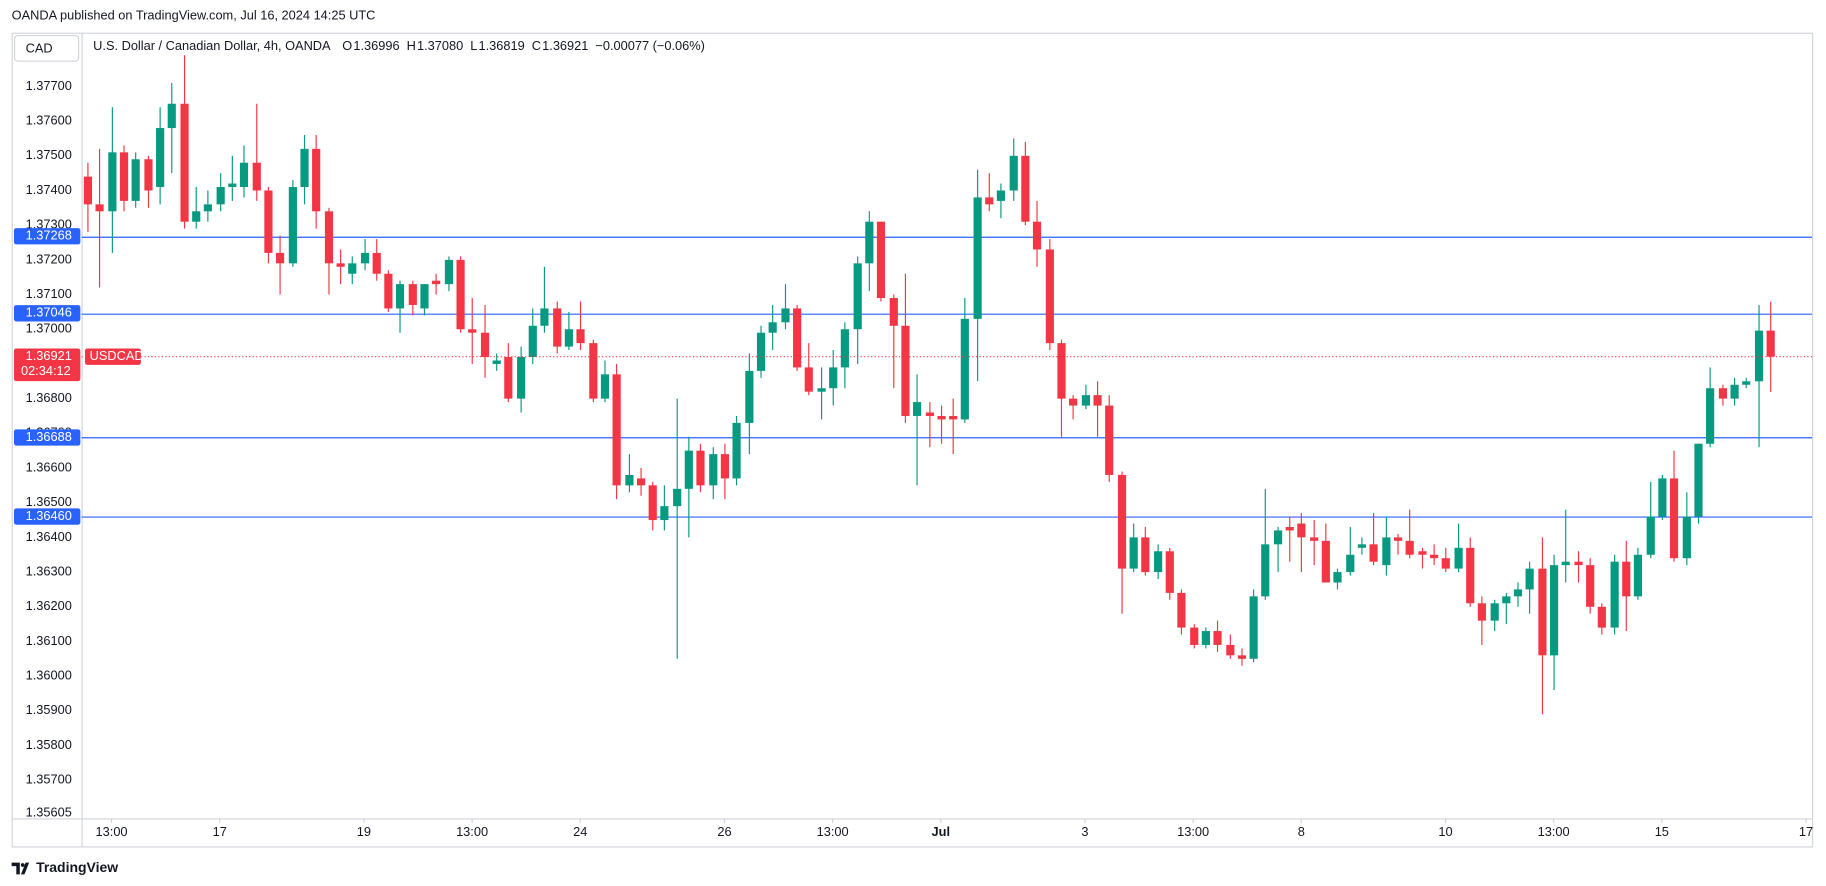 This screenshot has height=886, width=1826. I want to click on y-tick-label: 1.36500, so click(49, 501).